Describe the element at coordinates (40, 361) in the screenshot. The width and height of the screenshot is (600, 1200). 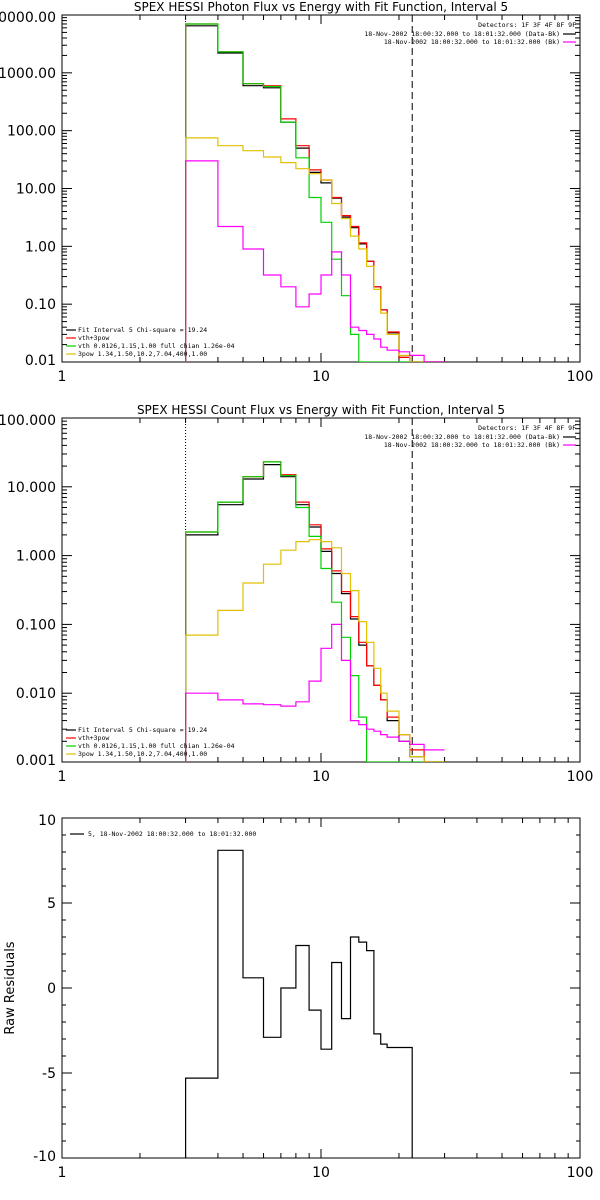
I see `y-tick-label: 0.01` at that location.